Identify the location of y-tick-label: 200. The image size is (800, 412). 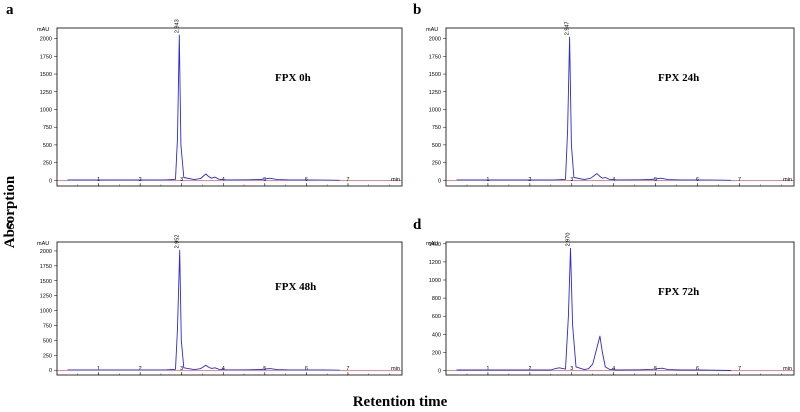
(436, 353).